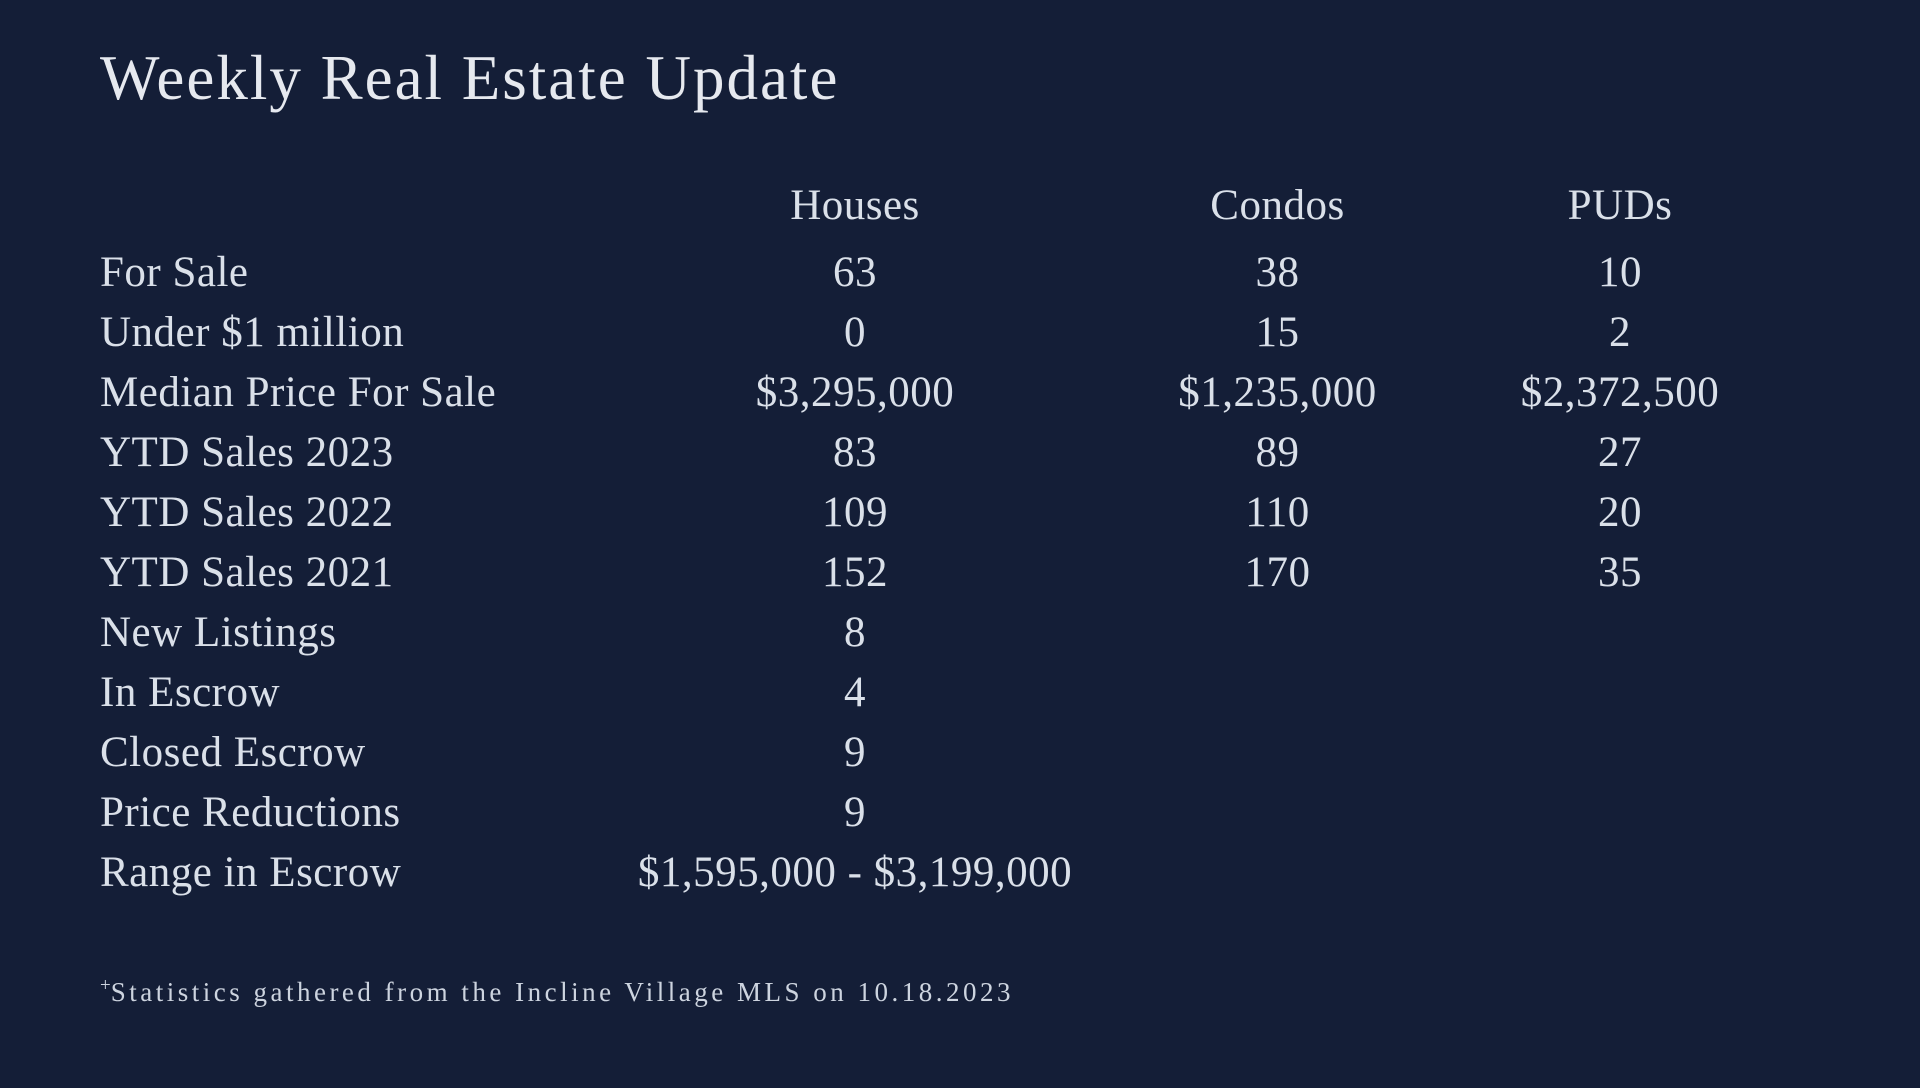 The height and width of the screenshot is (1088, 1920). Describe the element at coordinates (855, 633) in the screenshot. I see `houses-value: 8` at that location.